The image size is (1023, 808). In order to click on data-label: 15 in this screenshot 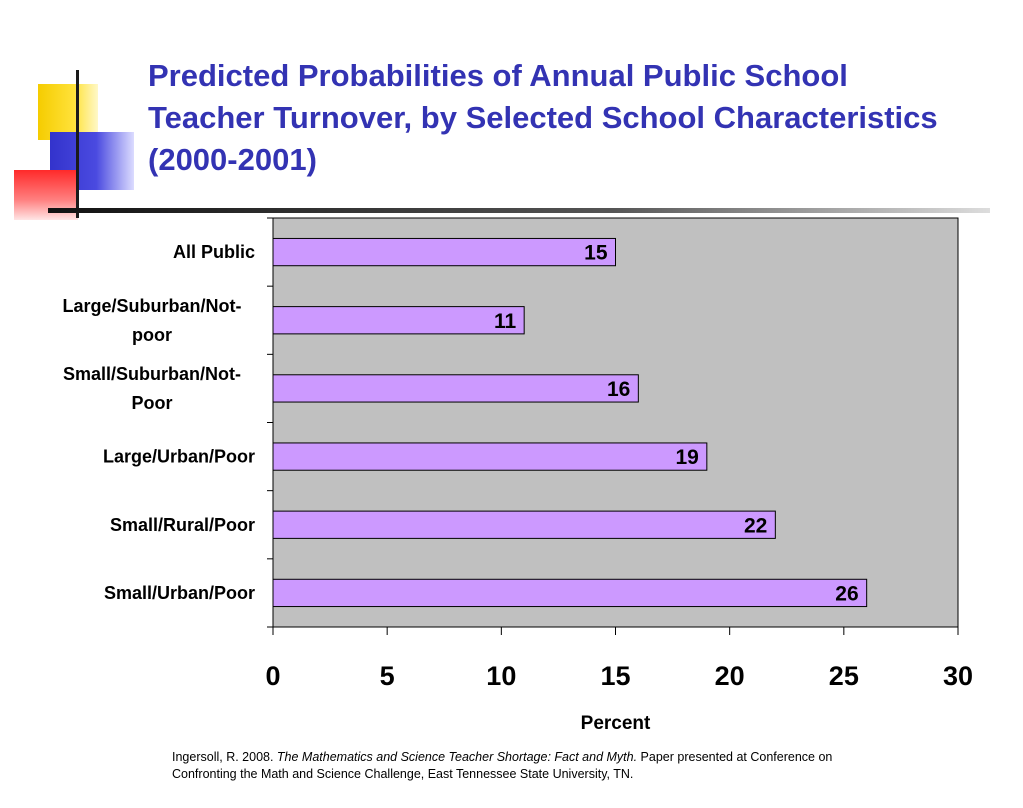, I will do `click(596, 253)`.